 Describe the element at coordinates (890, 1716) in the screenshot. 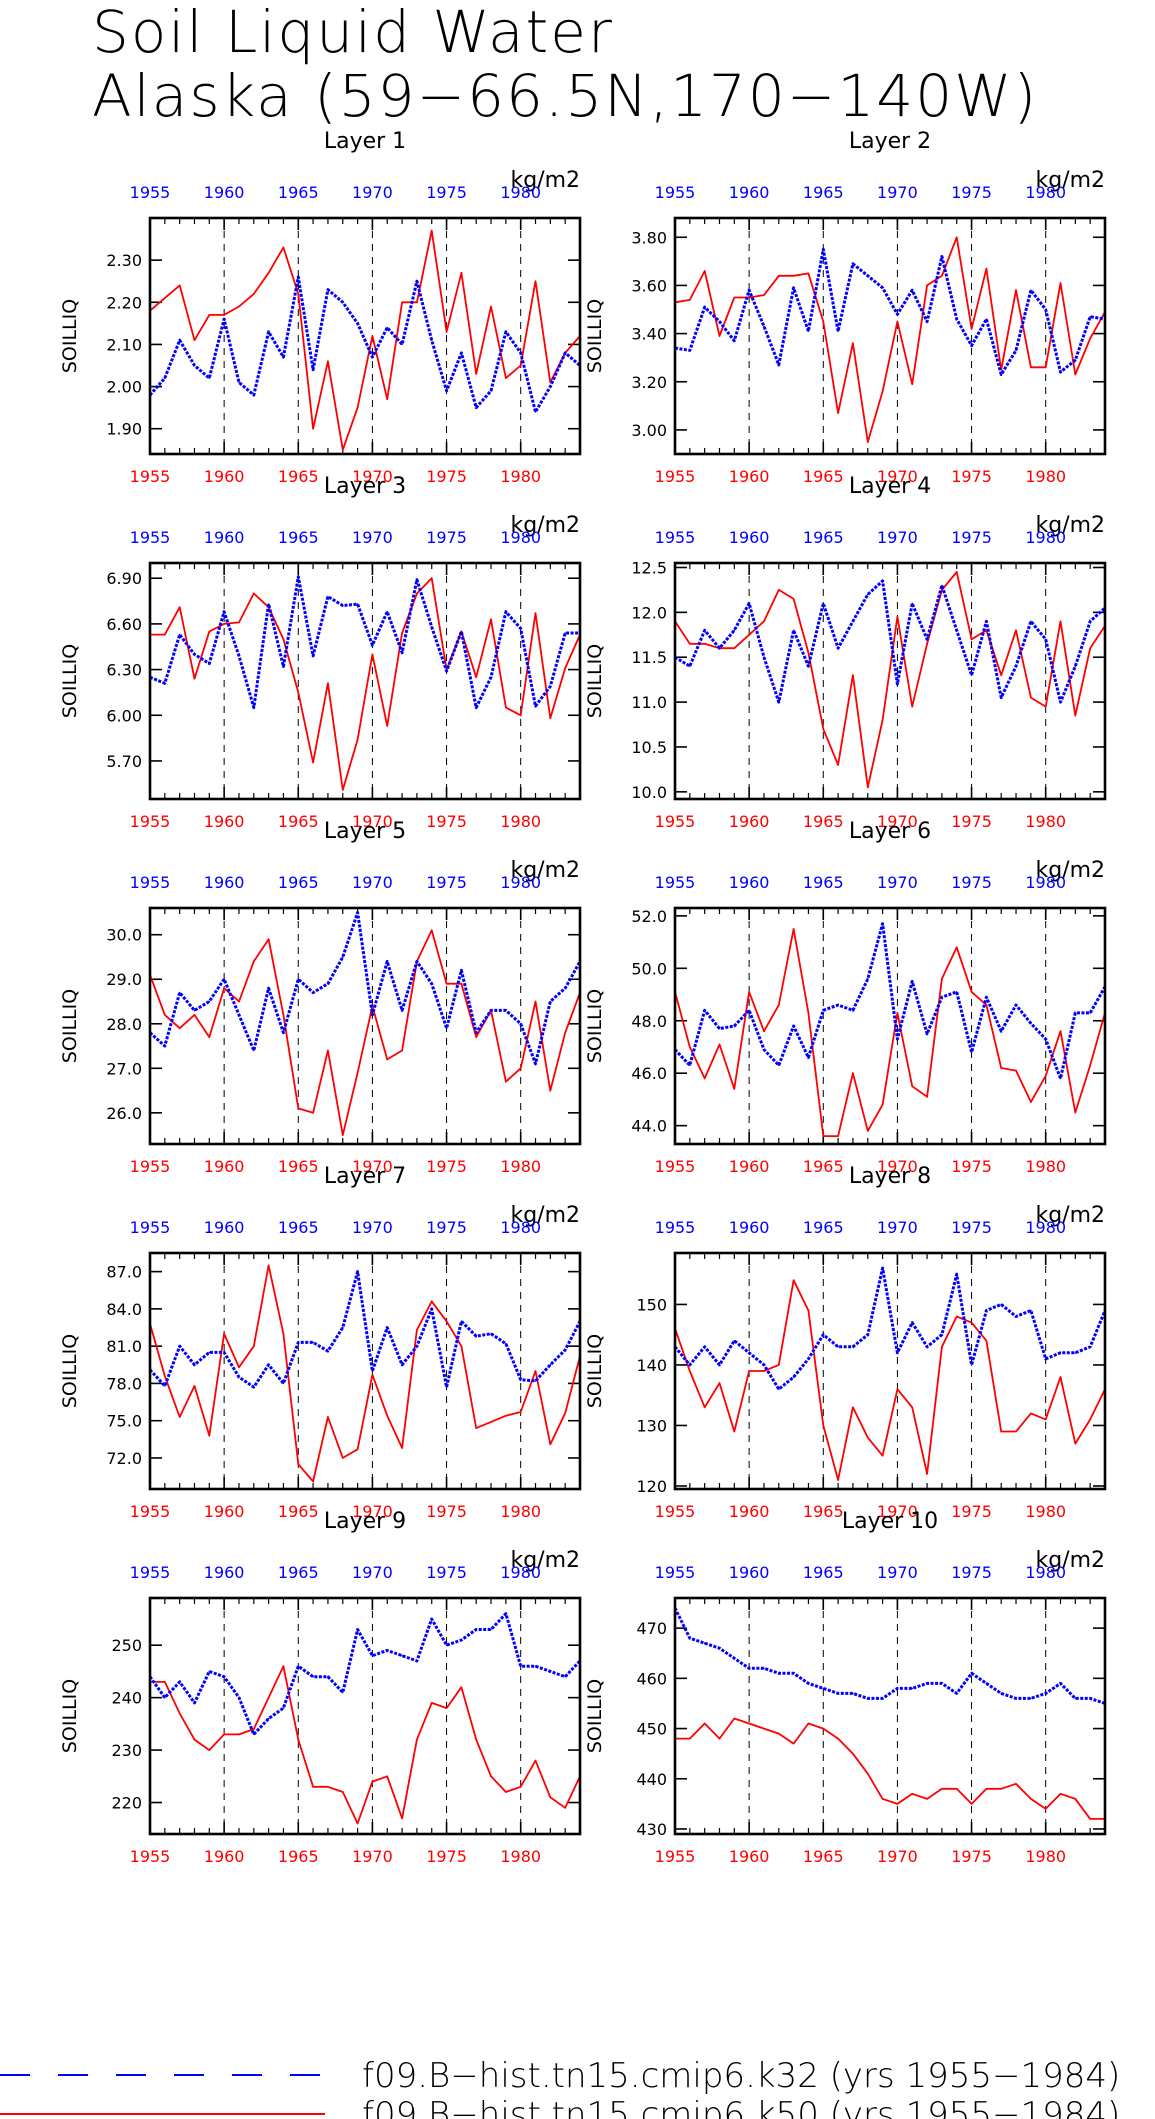

I see `plot-frame` at that location.